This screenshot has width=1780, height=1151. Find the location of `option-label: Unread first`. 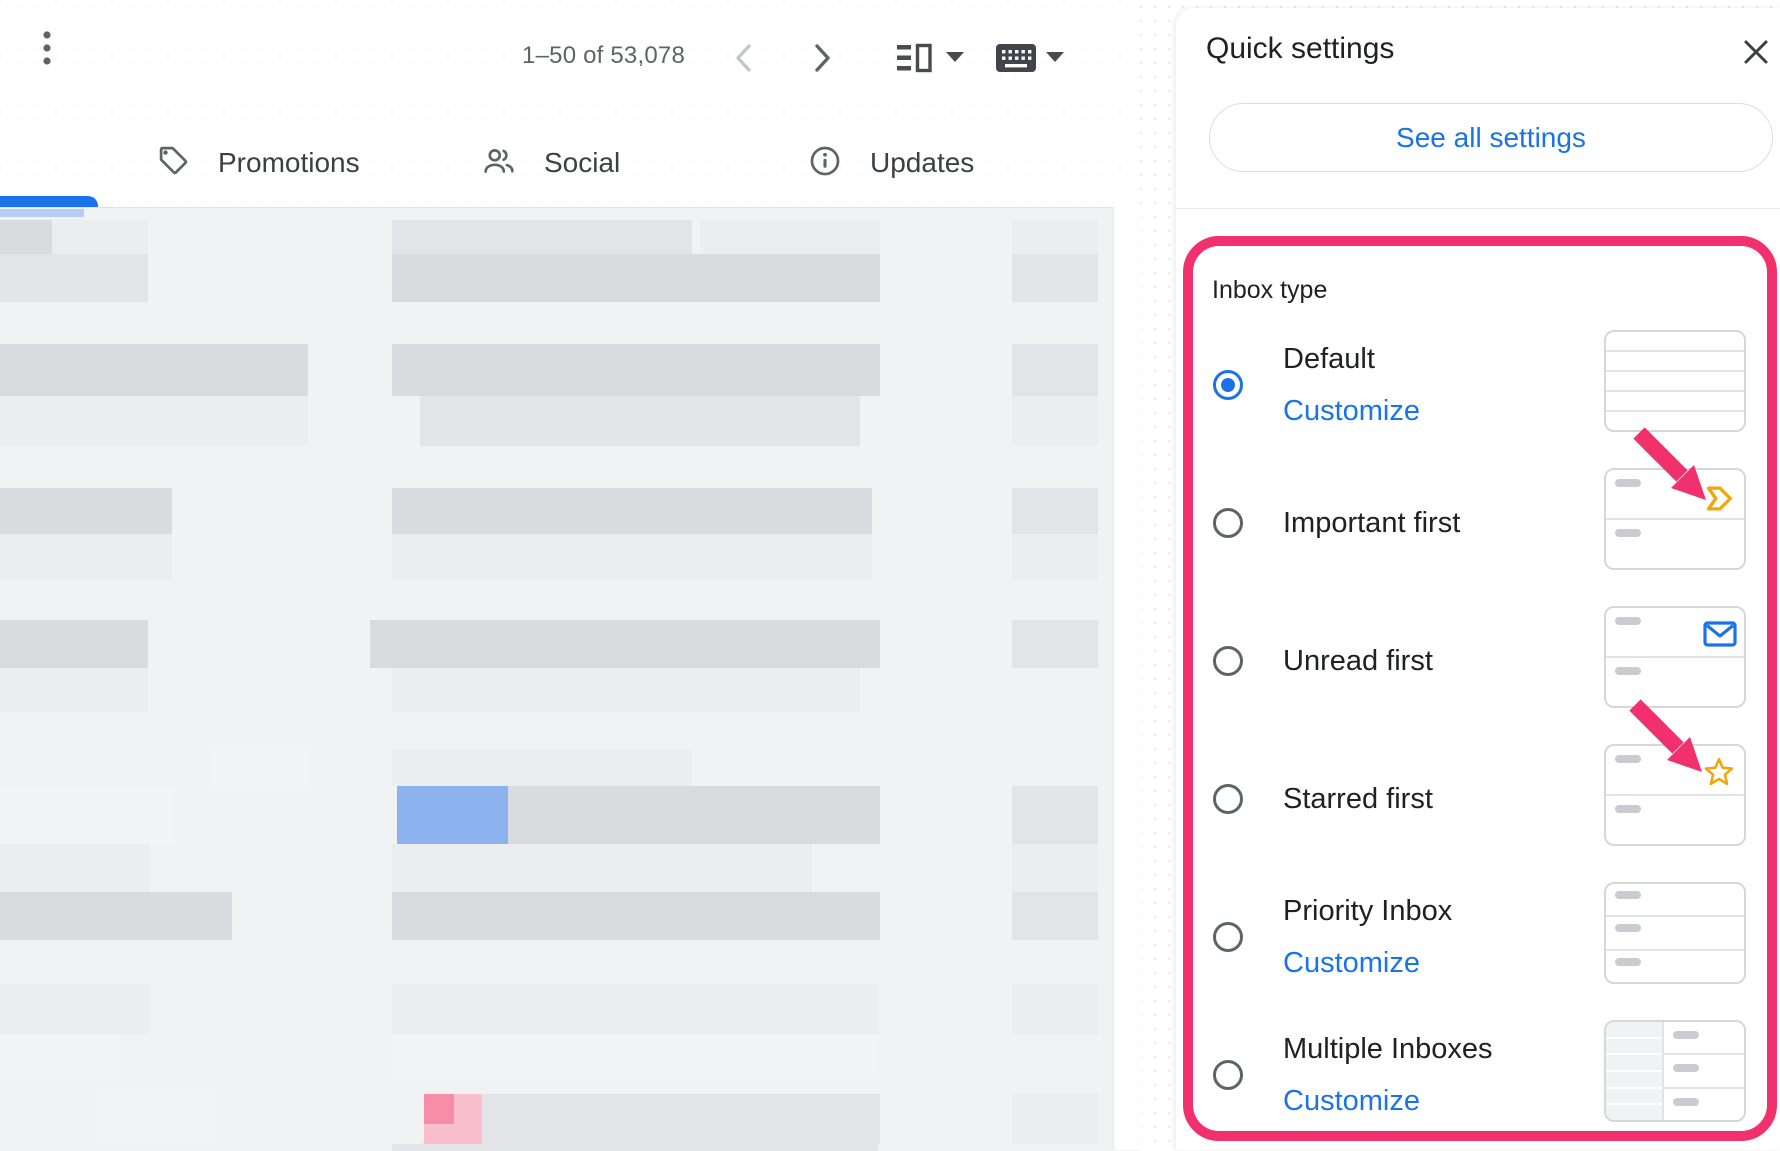

option-label: Unread first is located at coordinates (1358, 660).